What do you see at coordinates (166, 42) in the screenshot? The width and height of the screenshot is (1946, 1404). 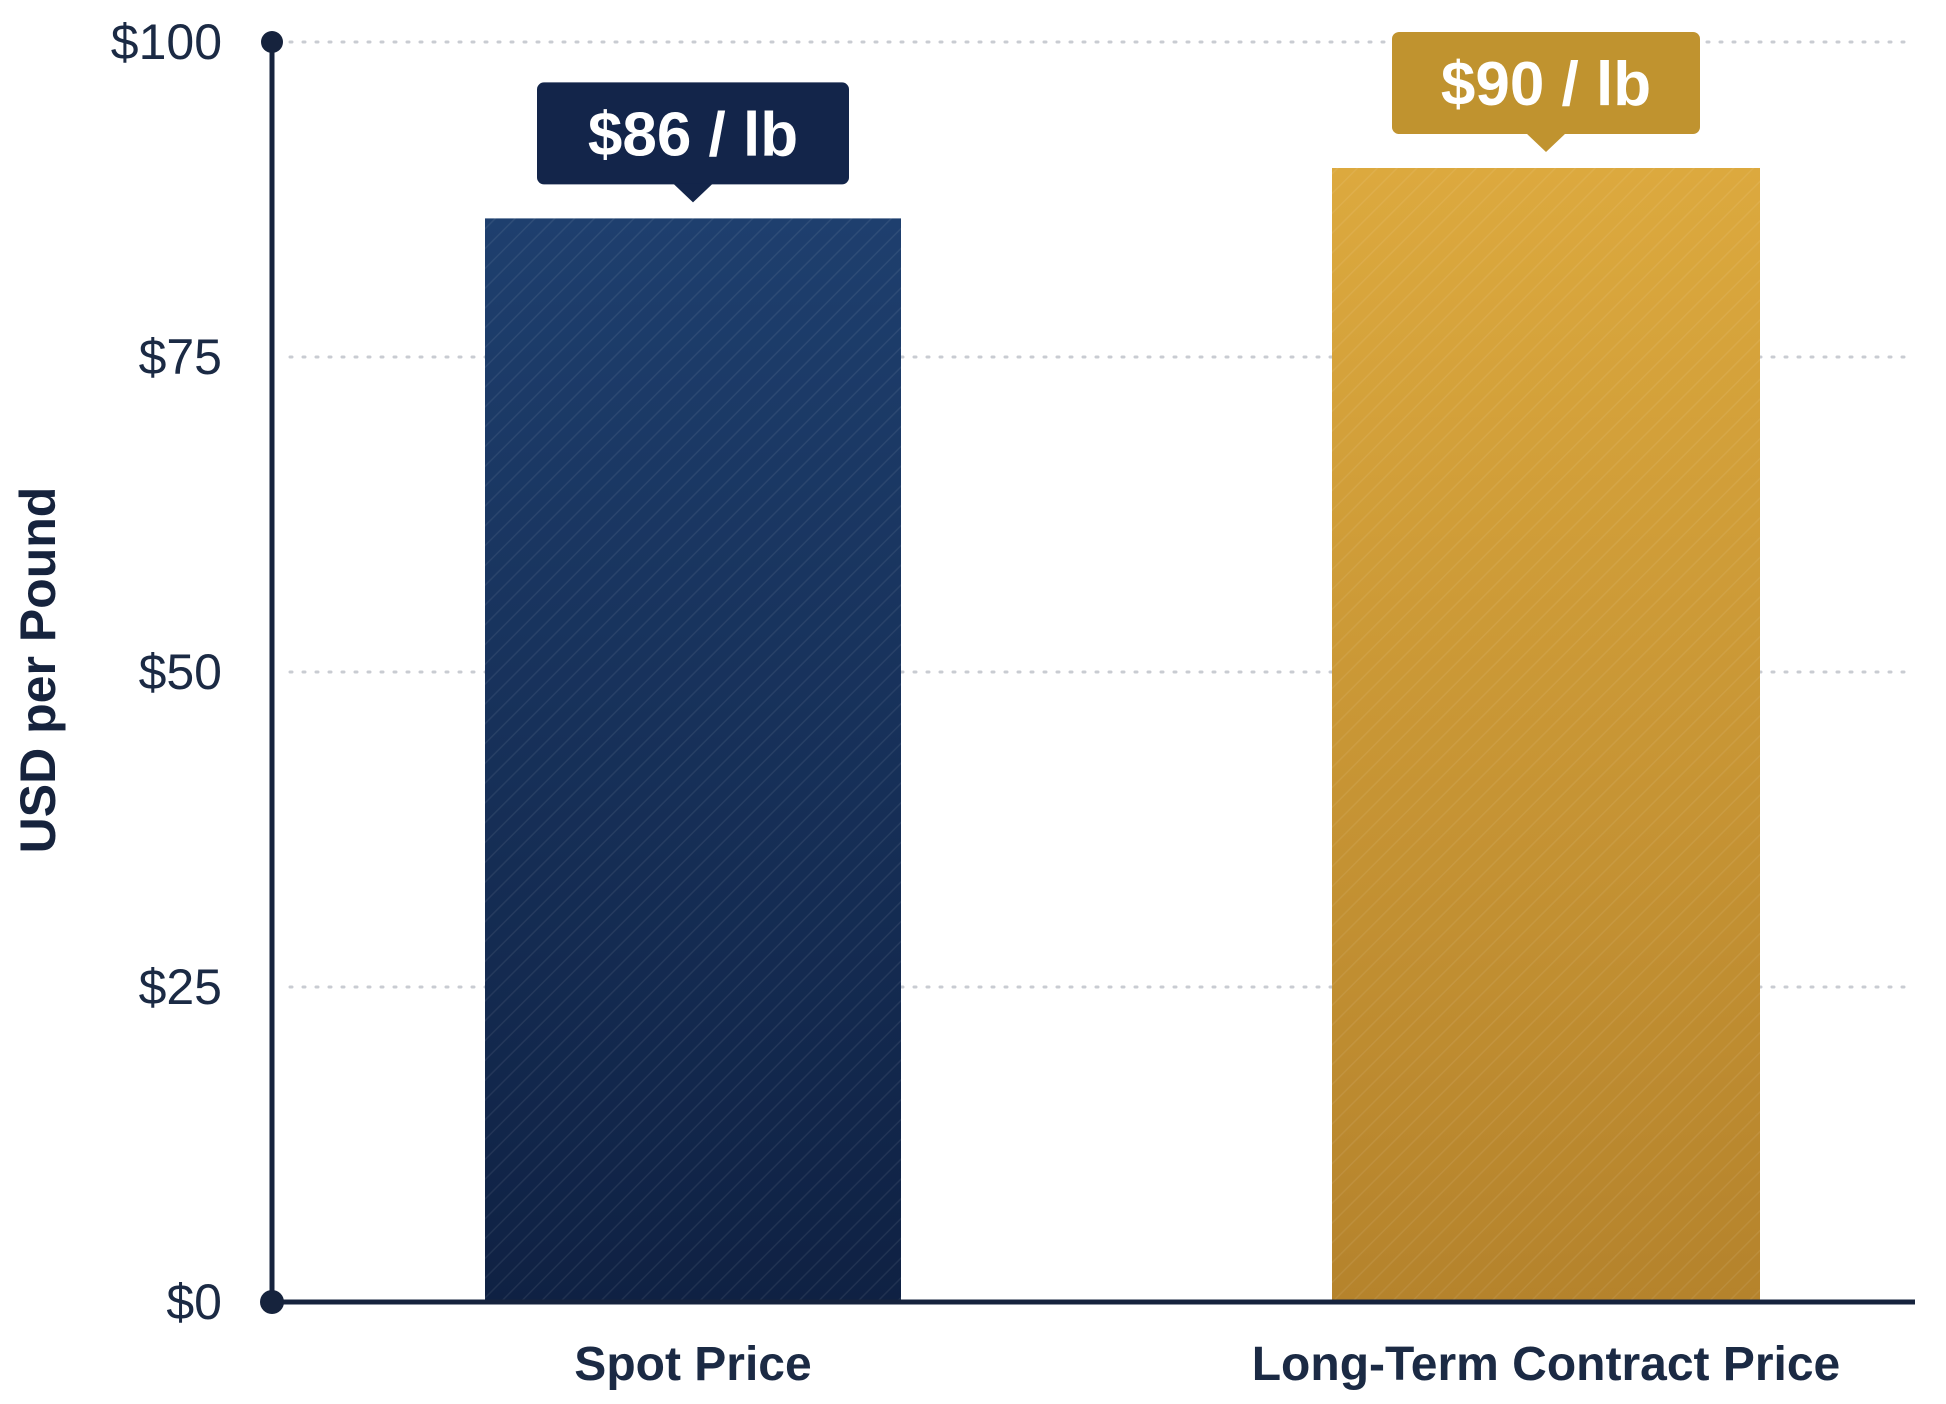 I see `y-tick-label: $100` at bounding box center [166, 42].